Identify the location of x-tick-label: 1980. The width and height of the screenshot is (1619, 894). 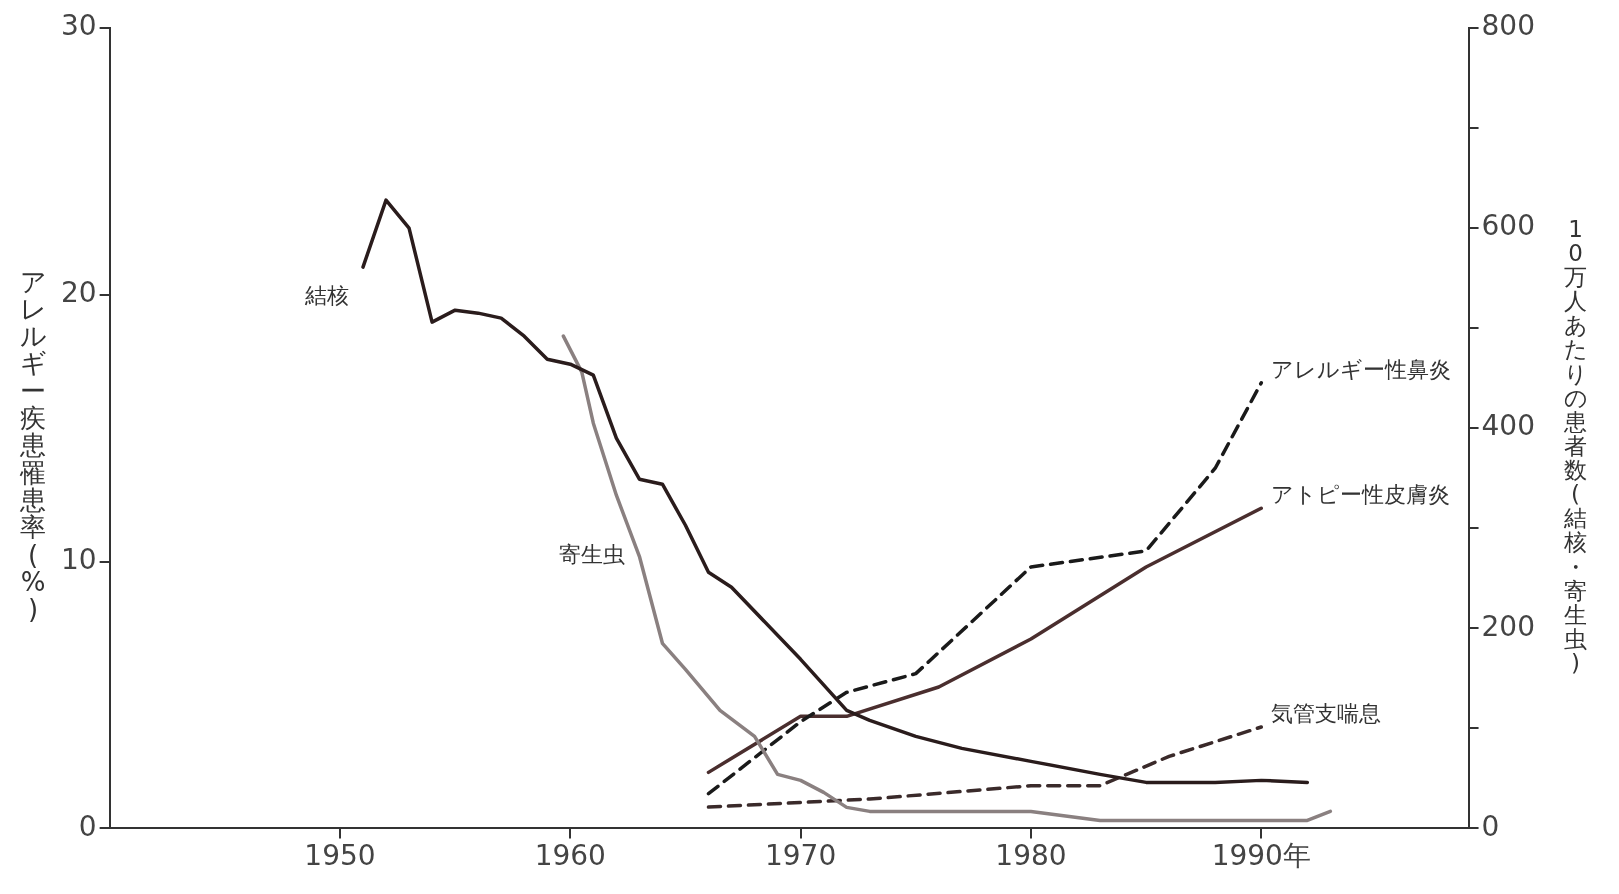
(1031, 856).